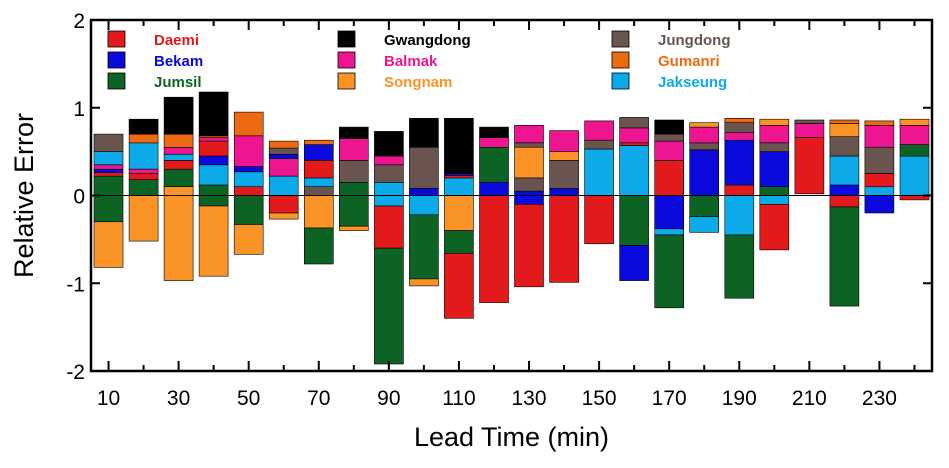 The height and width of the screenshot is (468, 949). What do you see at coordinates (620, 81) in the screenshot?
I see `legend-swatch-jakseung` at bounding box center [620, 81].